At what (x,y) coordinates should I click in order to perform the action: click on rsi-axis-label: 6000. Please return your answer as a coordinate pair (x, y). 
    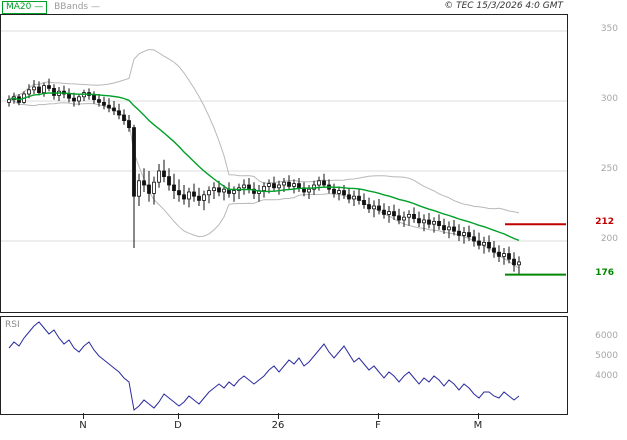
    Looking at the image, I should click on (606, 336).